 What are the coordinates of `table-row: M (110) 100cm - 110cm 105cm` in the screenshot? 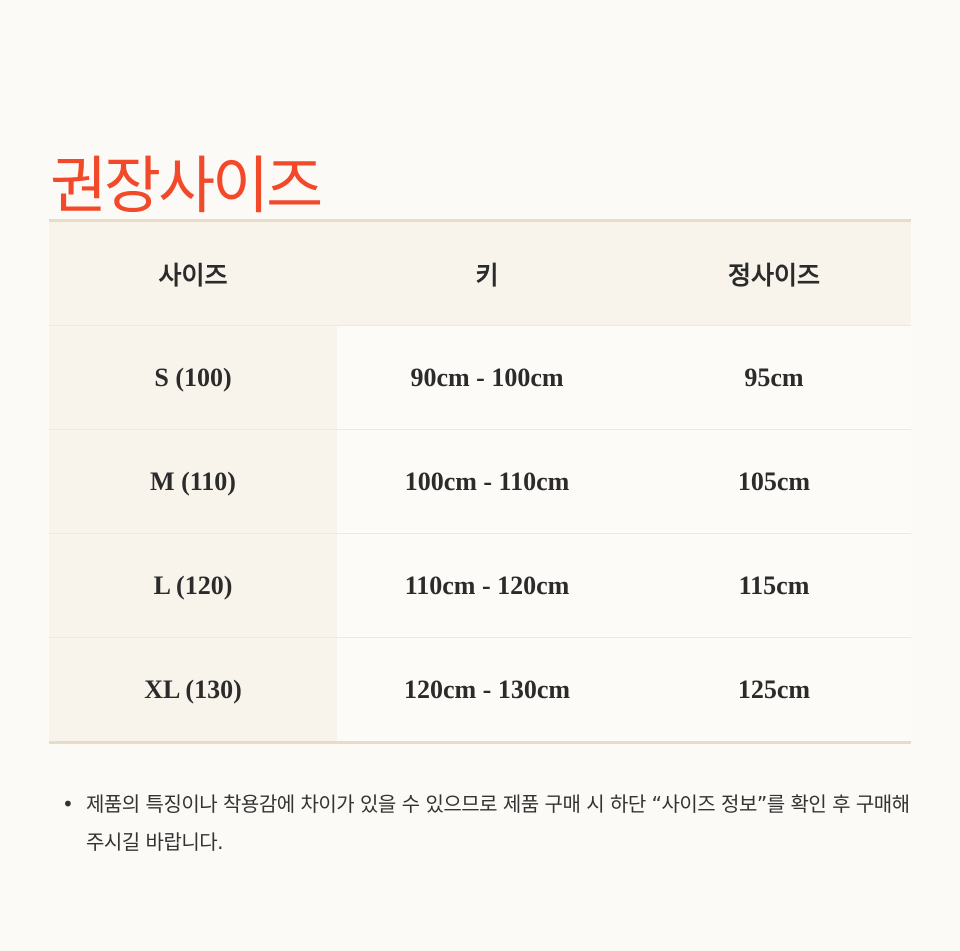 It's located at (480, 481).